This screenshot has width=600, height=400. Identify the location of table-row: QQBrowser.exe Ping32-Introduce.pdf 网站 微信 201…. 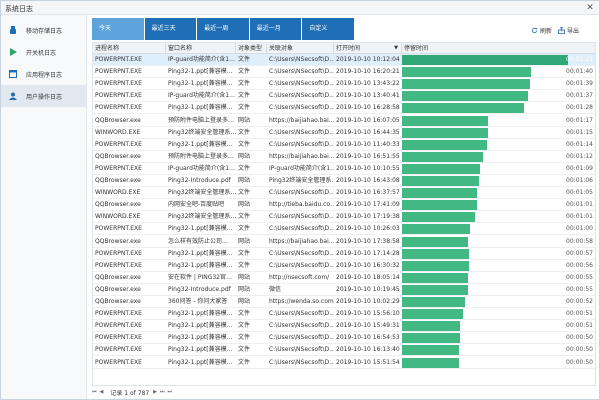
(344, 290).